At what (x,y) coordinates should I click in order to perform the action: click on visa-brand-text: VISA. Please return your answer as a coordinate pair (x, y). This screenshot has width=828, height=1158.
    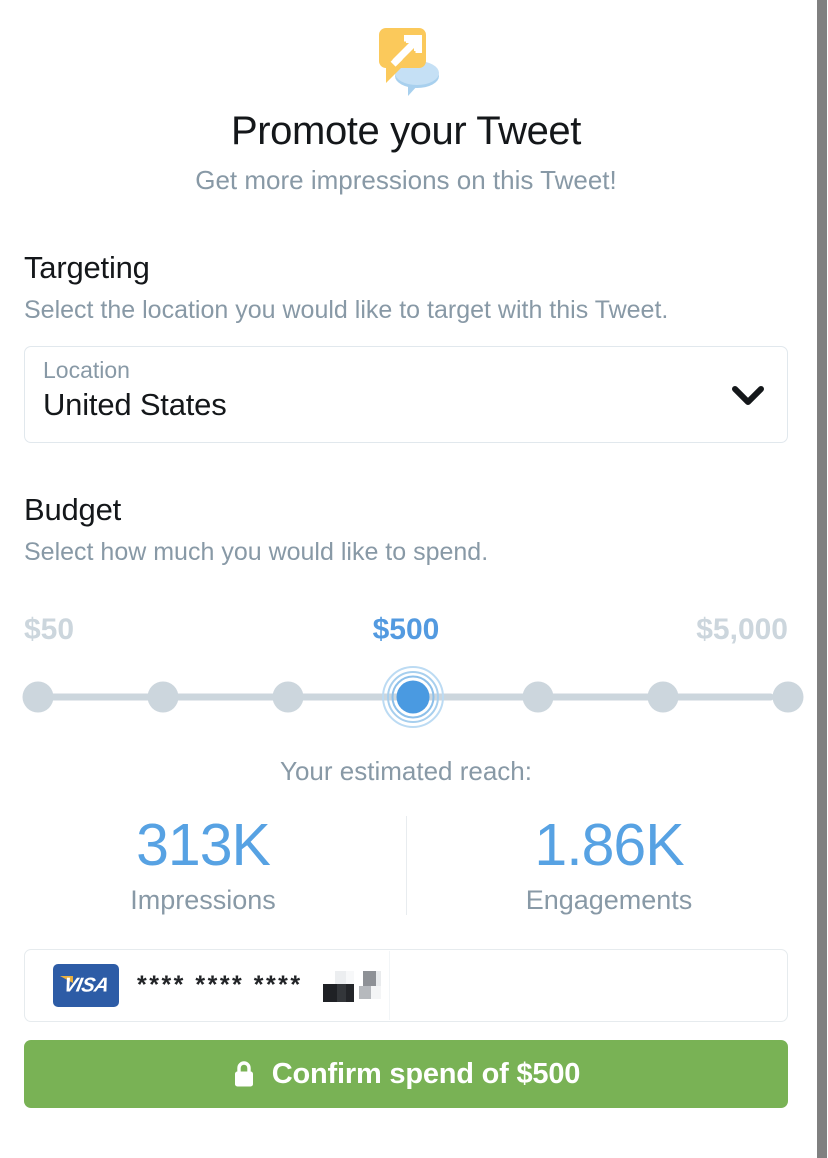
    Looking at the image, I should click on (86, 985).